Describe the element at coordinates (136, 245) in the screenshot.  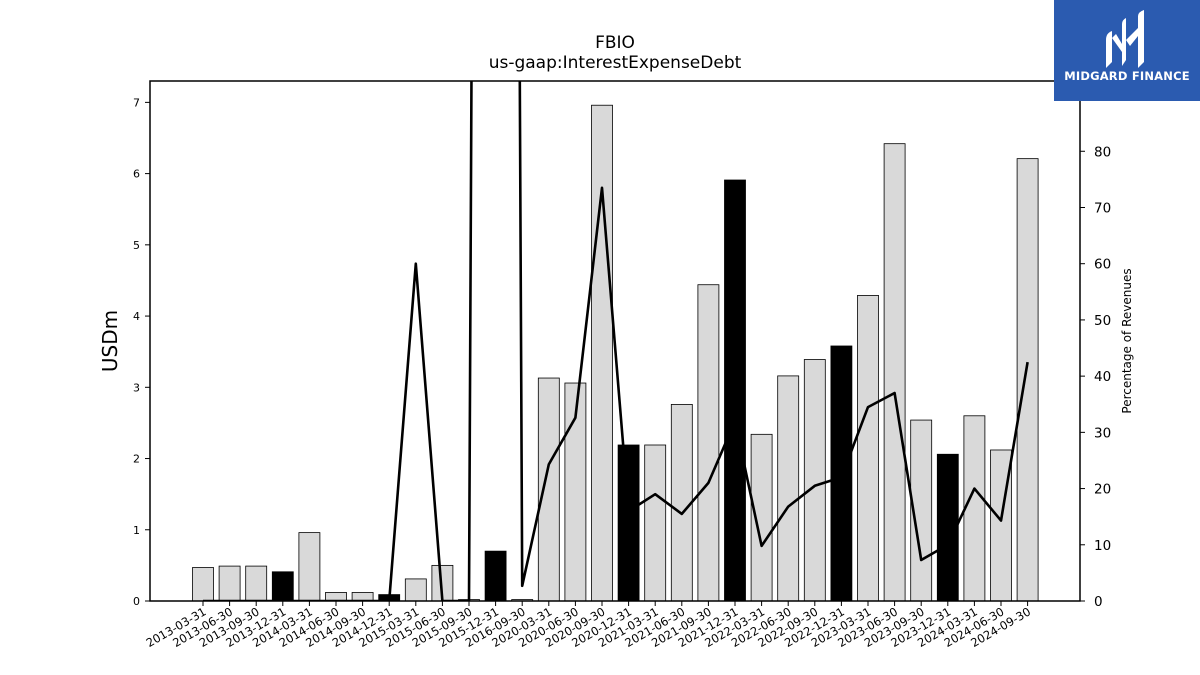
I see `y-tick-label: 5` at that location.